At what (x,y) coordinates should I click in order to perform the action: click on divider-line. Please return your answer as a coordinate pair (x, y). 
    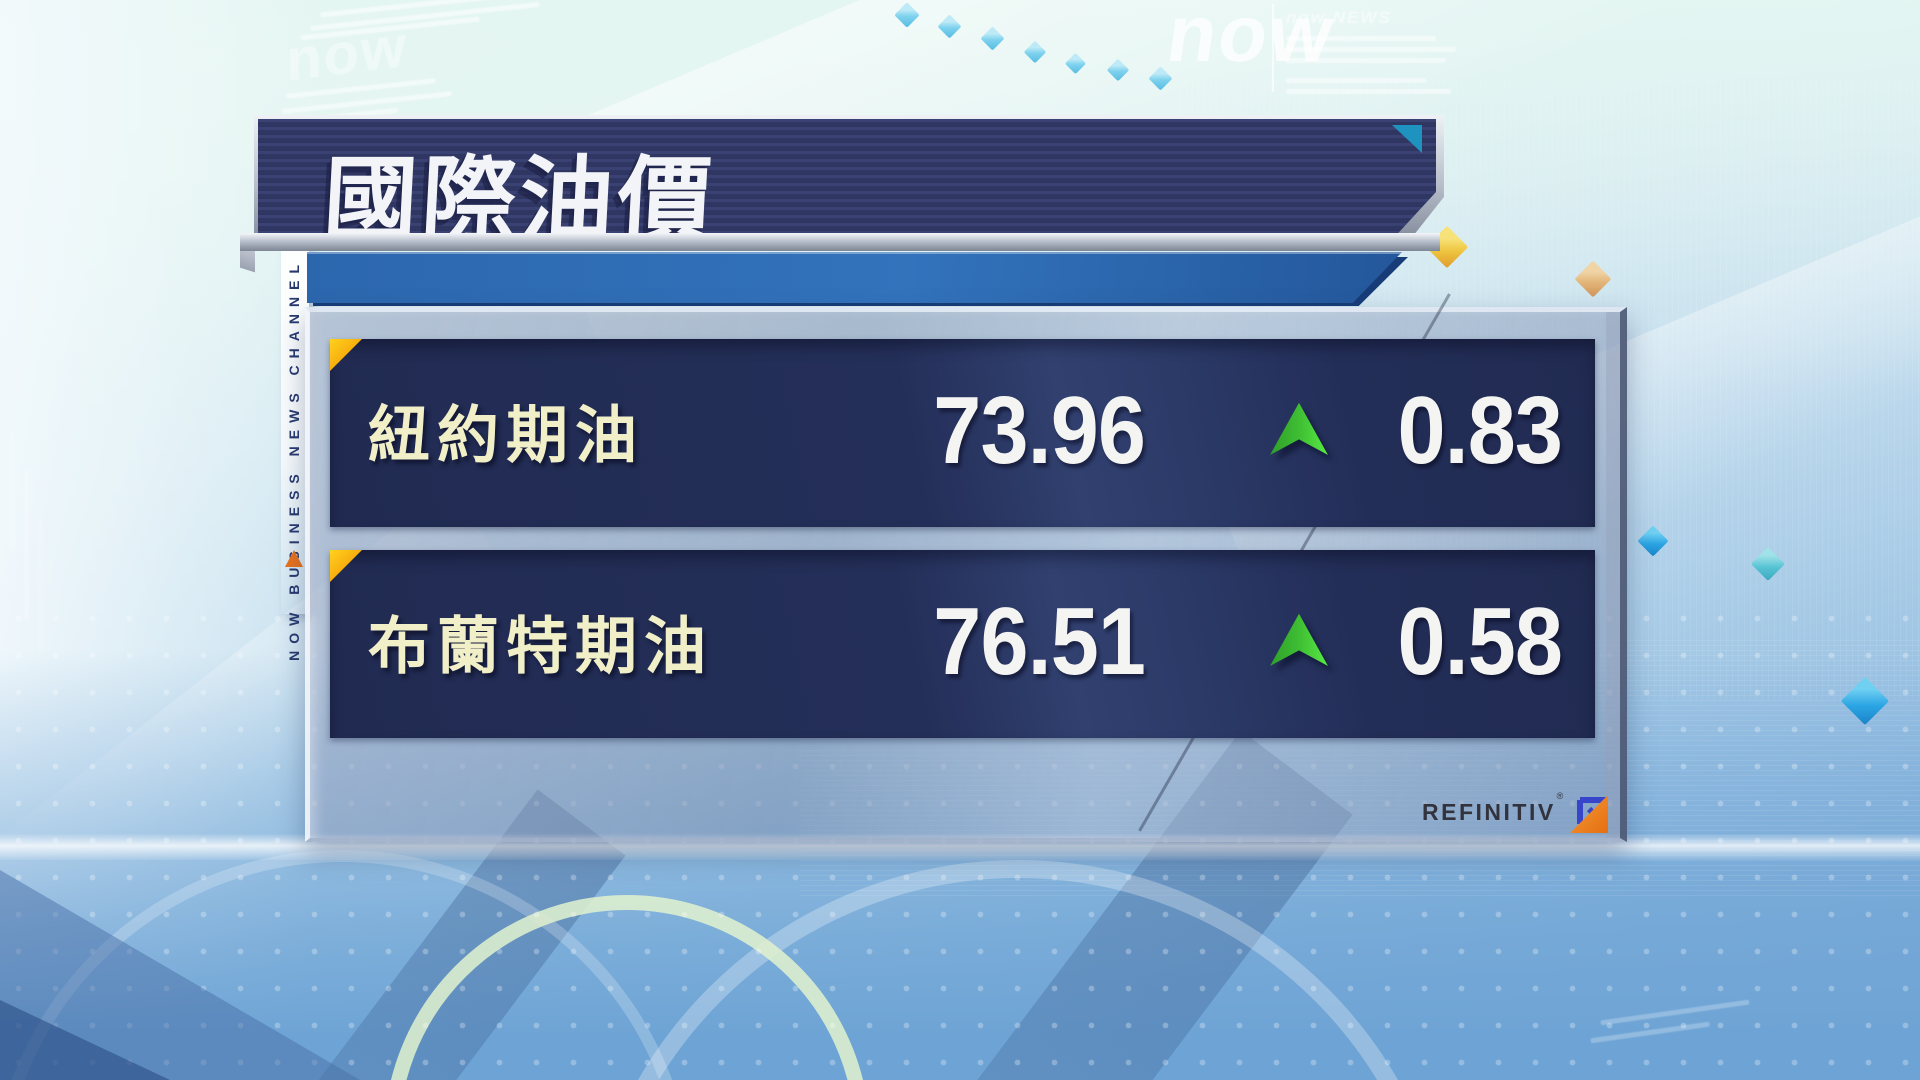
    Looking at the image, I should click on (1273, 48).